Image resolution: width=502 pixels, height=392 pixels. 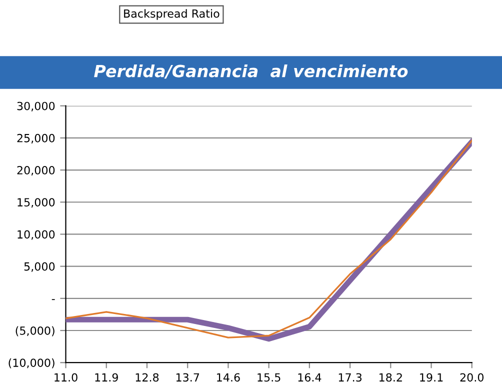 What do you see at coordinates (35, 331) in the screenshot?
I see `y-tick-label: (5,000)` at bounding box center [35, 331].